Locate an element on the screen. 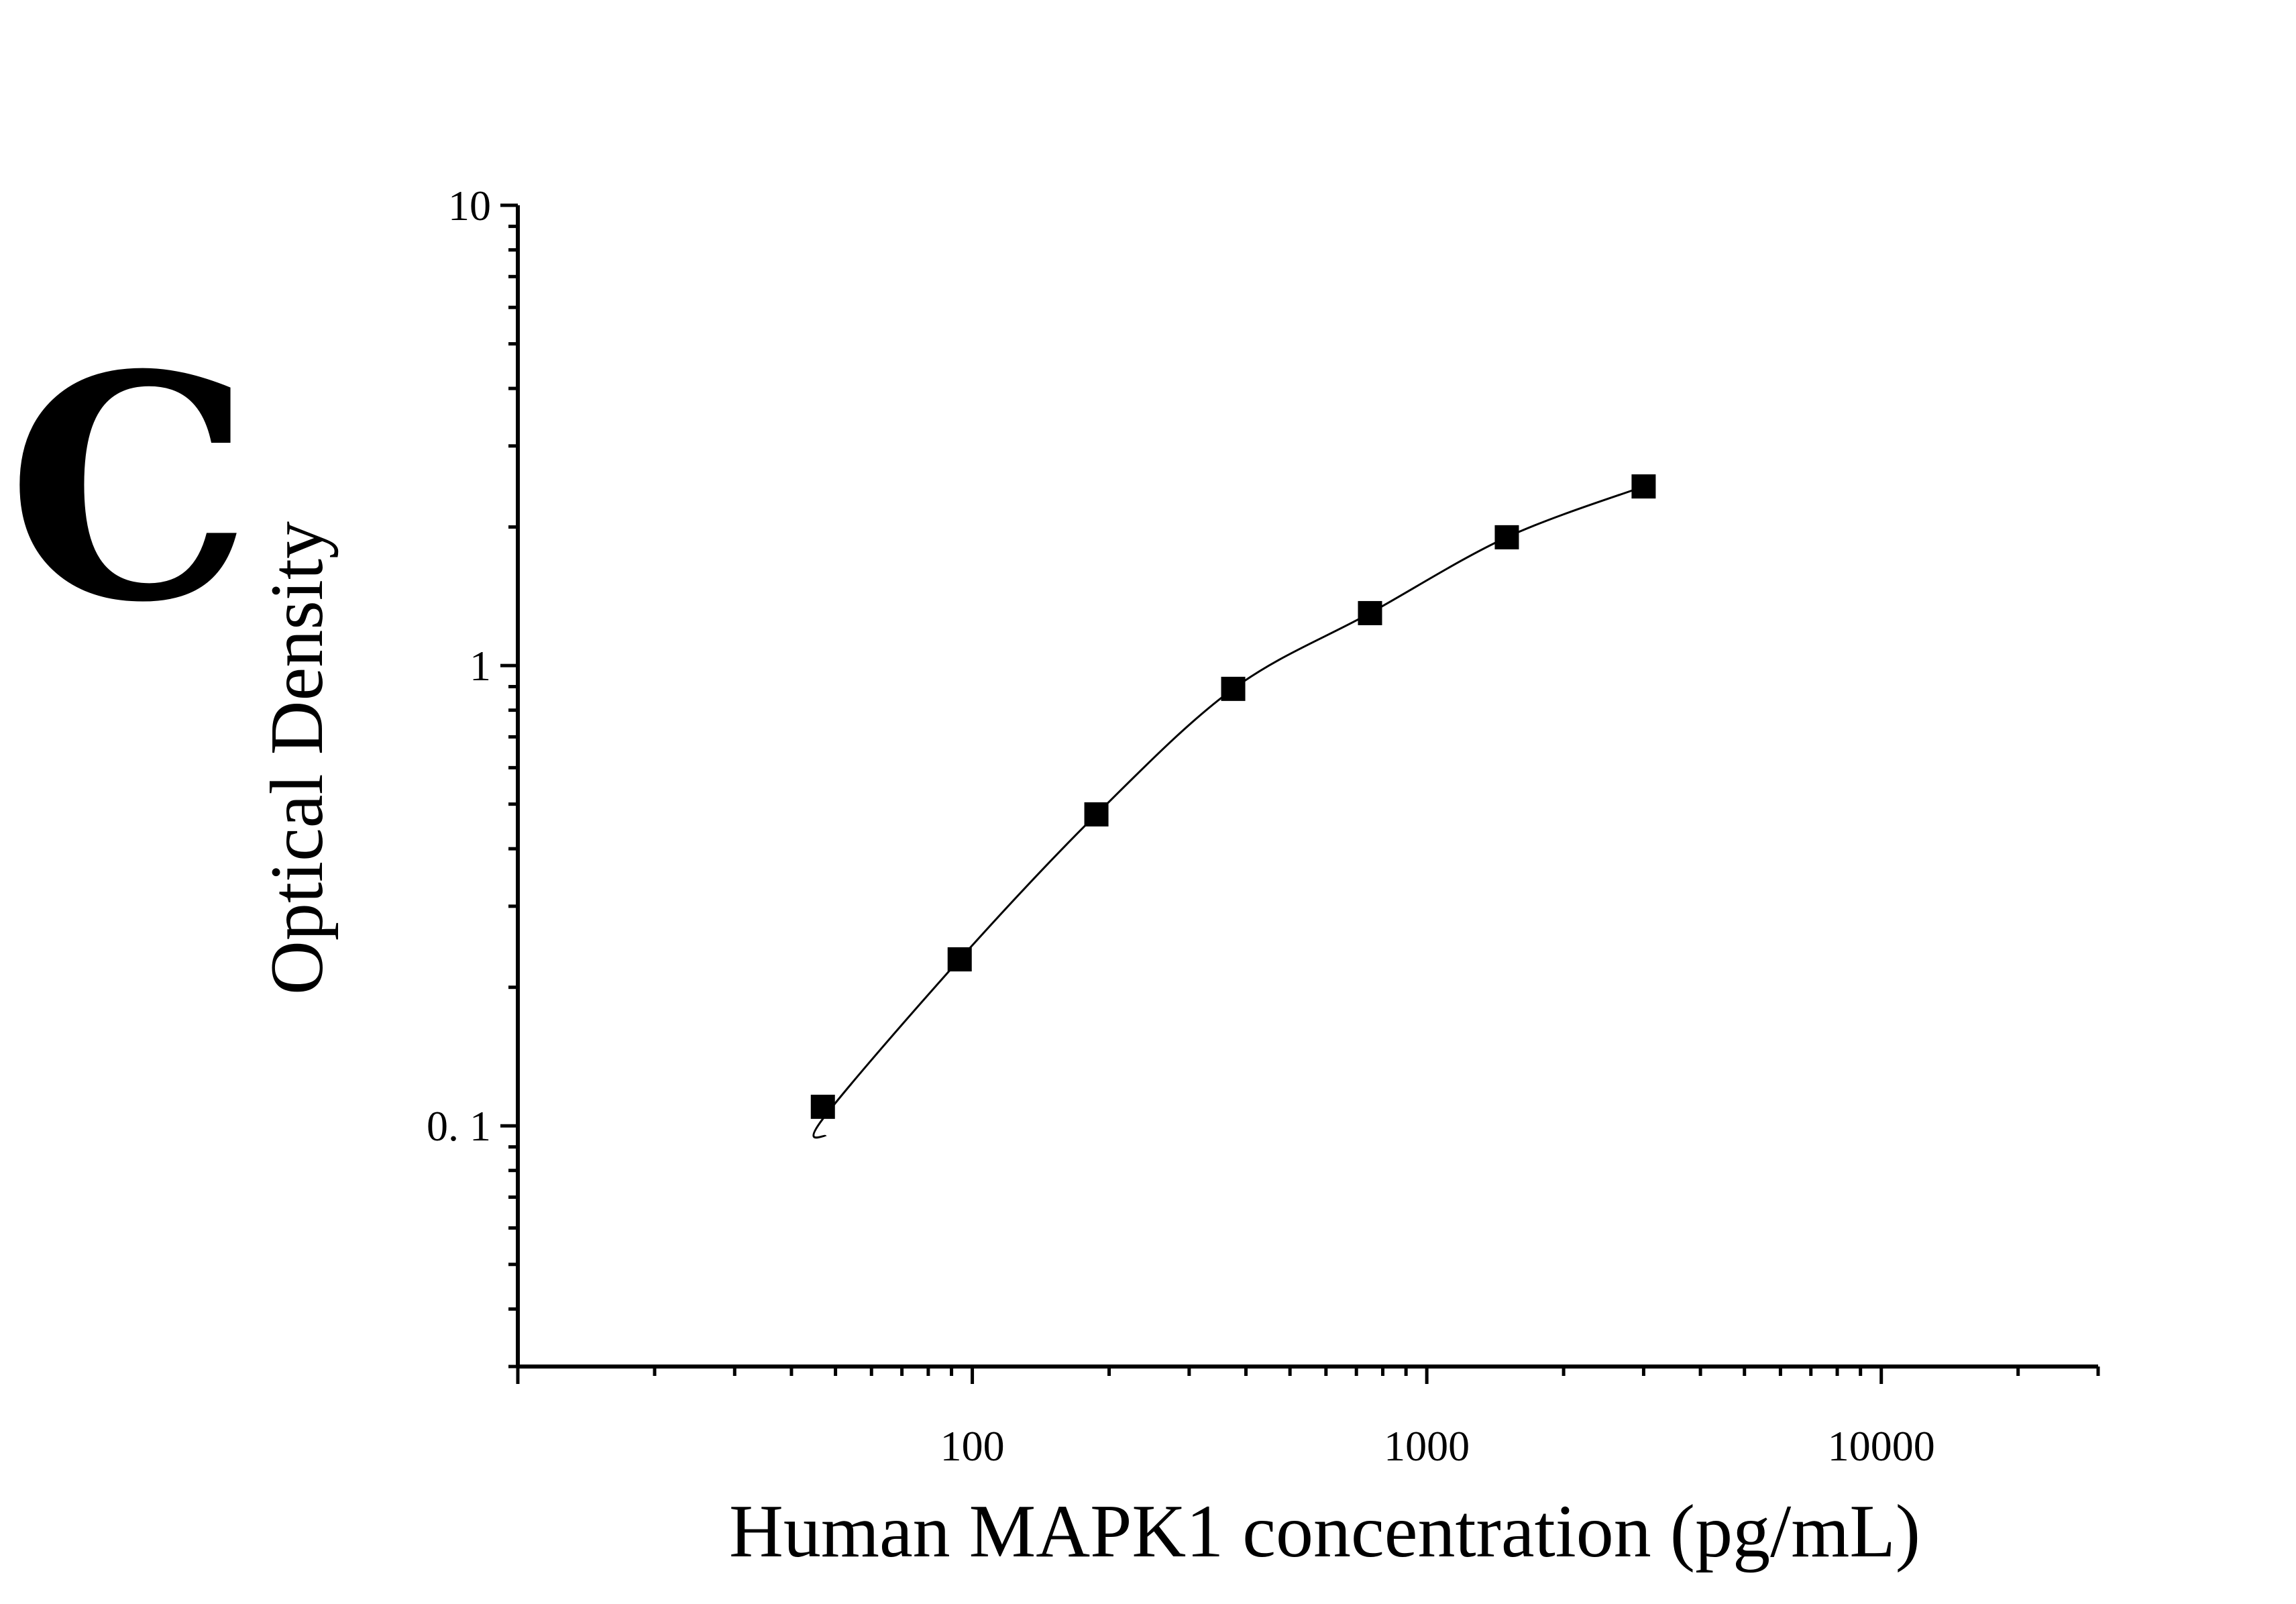 The height and width of the screenshot is (1604, 2296). x-tick-label: 100 is located at coordinates (973, 1446).